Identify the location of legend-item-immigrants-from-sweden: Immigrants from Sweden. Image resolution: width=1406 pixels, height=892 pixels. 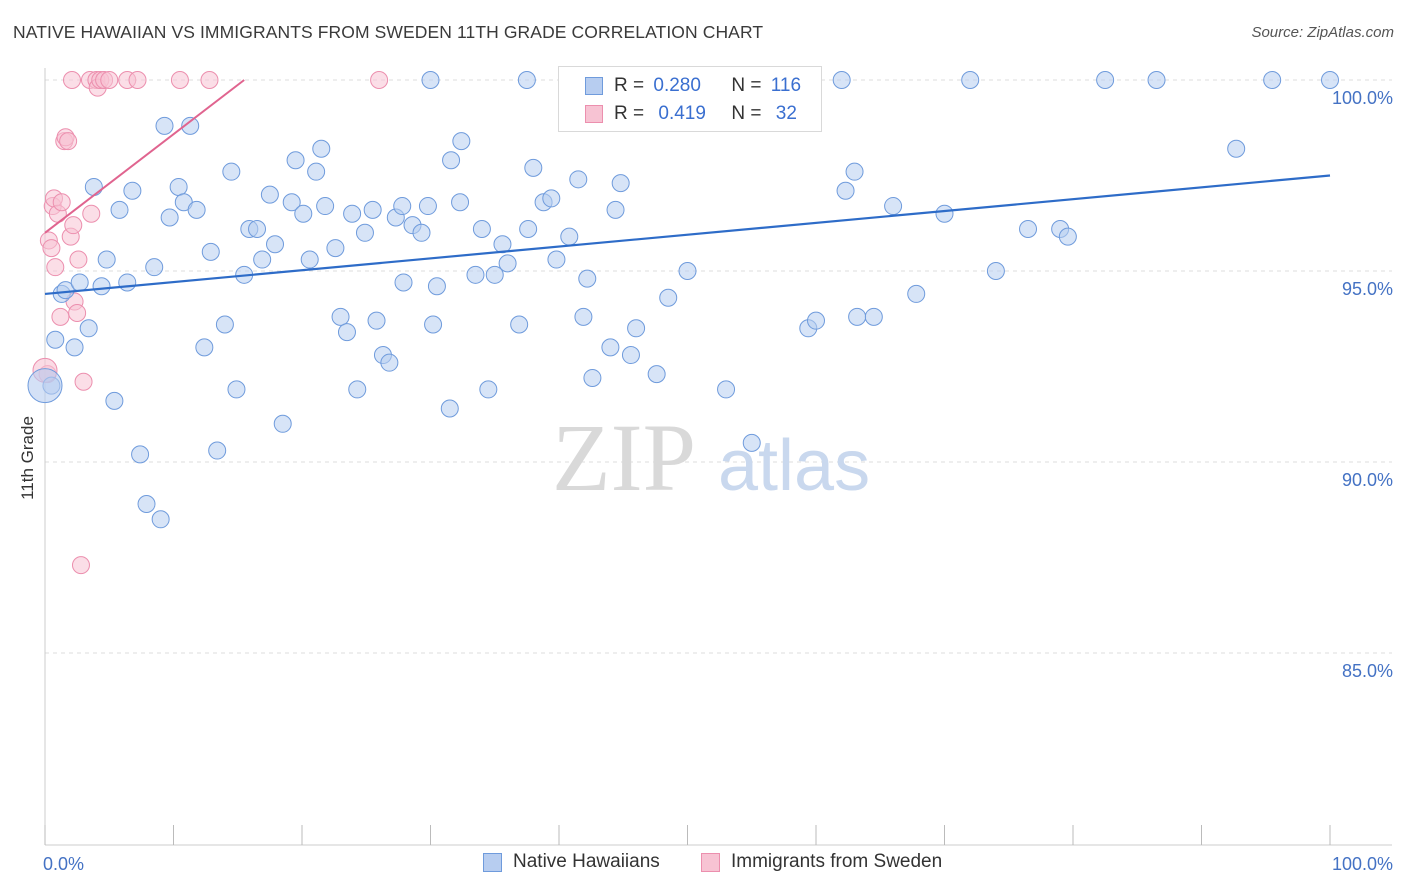
(821, 862).